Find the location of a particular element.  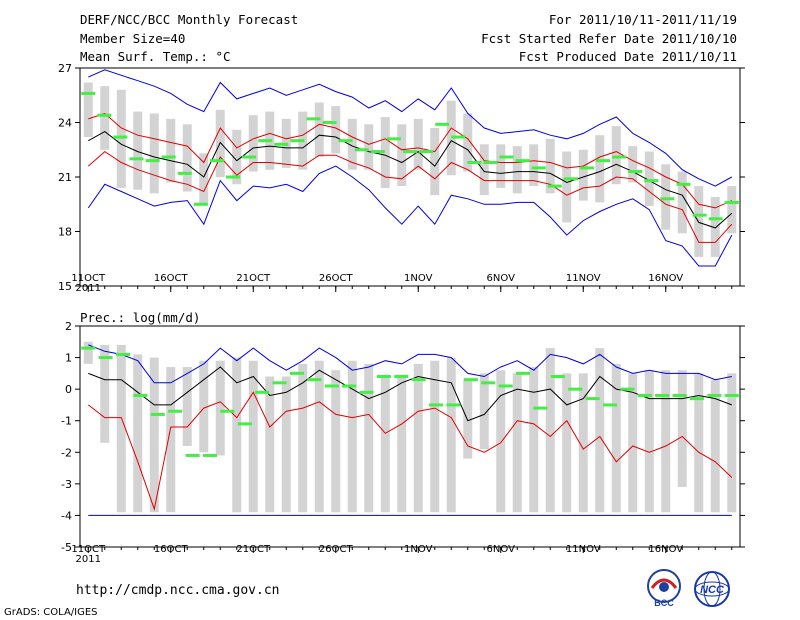

bcc-logo-text: BCC is located at coordinates (664, 603).